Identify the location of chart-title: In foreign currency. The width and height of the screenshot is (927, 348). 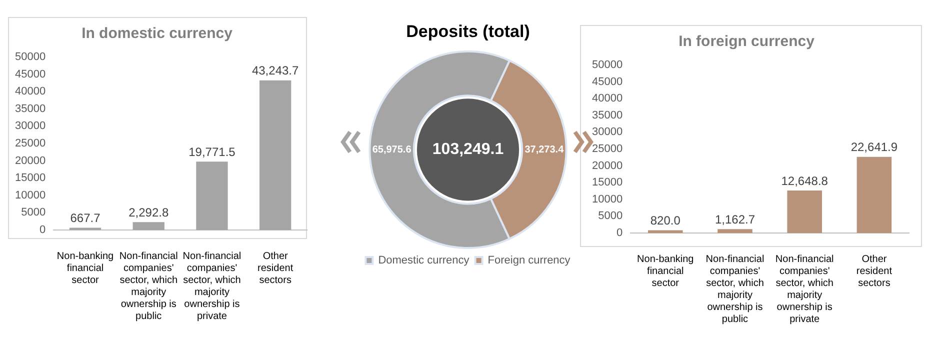
(747, 41).